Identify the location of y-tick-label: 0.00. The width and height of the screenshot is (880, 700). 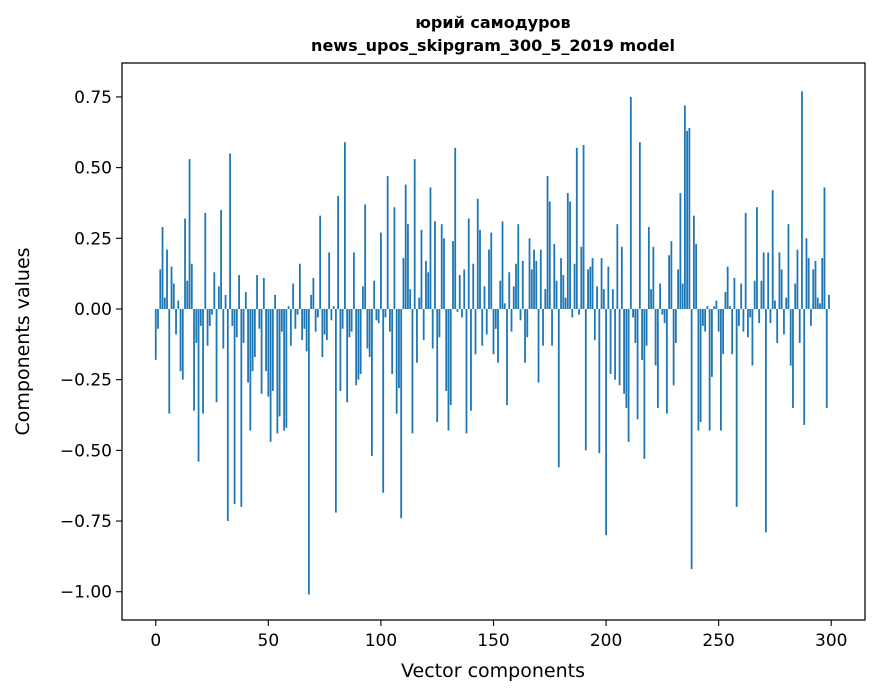
(93, 310).